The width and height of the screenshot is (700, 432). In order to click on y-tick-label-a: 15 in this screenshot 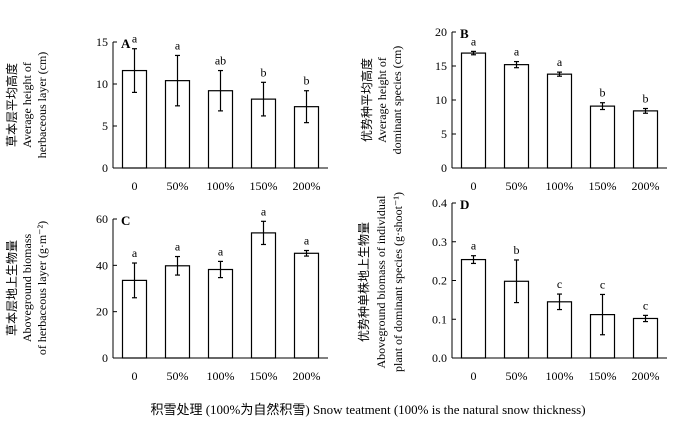, I will do `click(102, 42)`.